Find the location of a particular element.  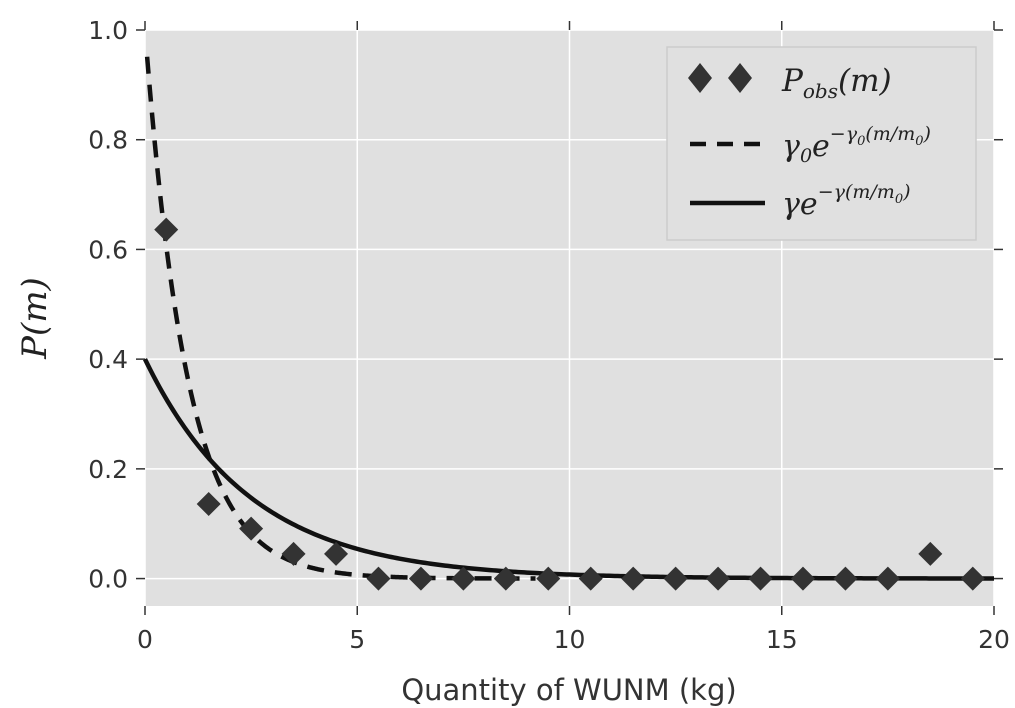

y-tick-label: 0.2 is located at coordinates (108, 469).